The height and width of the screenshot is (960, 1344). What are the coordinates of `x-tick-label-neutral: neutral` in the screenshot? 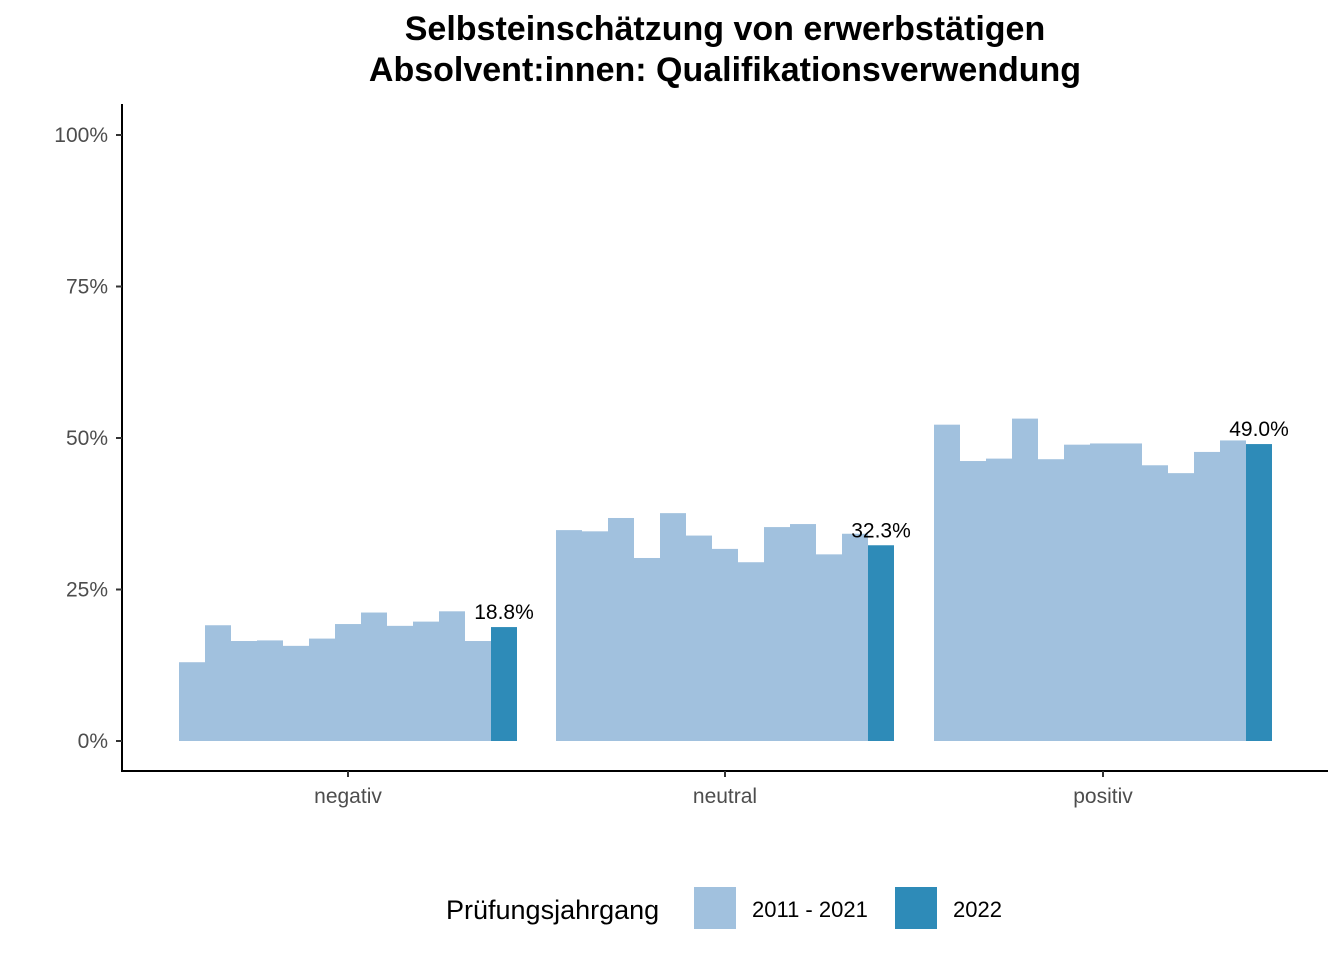 It's located at (725, 796).